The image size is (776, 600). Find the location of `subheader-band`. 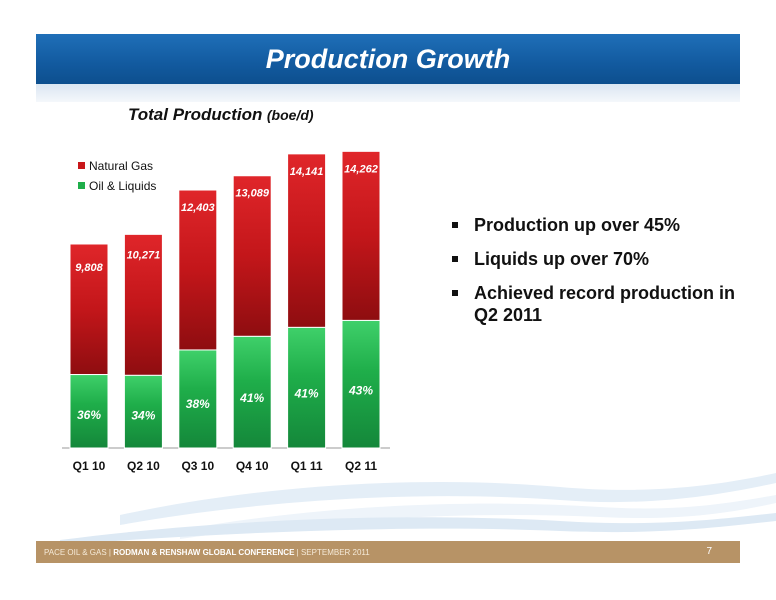

subheader-band is located at coordinates (388, 93).